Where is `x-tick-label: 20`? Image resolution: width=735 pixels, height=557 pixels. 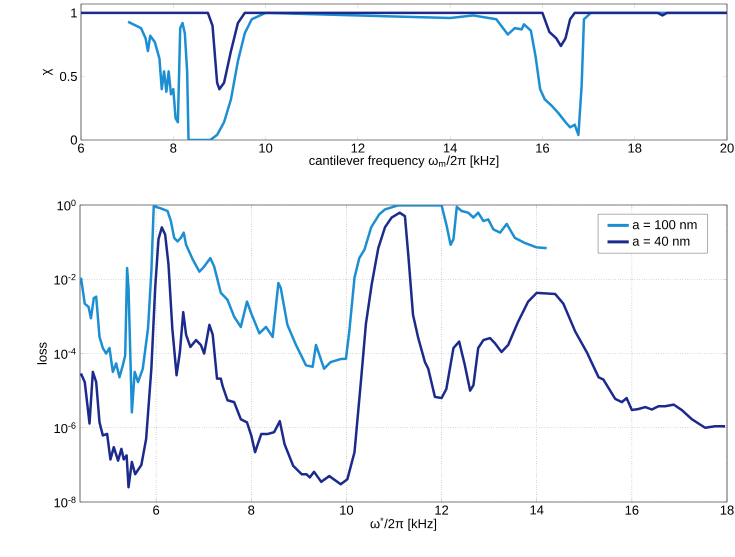
x-tick-label: 20 is located at coordinates (727, 148).